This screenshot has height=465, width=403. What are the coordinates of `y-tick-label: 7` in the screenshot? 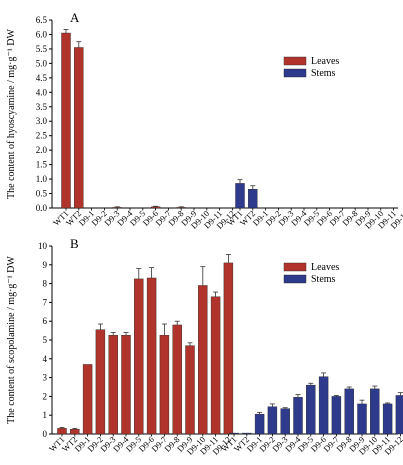 It's located at (45, 302).